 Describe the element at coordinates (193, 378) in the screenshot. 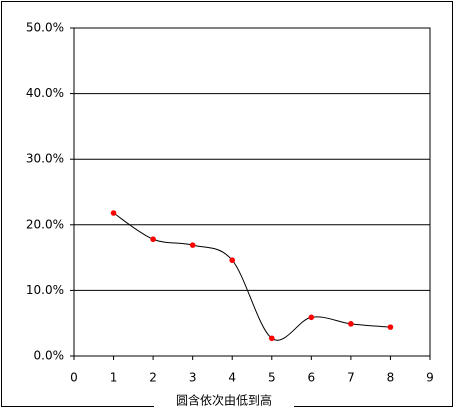

I see `x-tick-label: 3` at that location.